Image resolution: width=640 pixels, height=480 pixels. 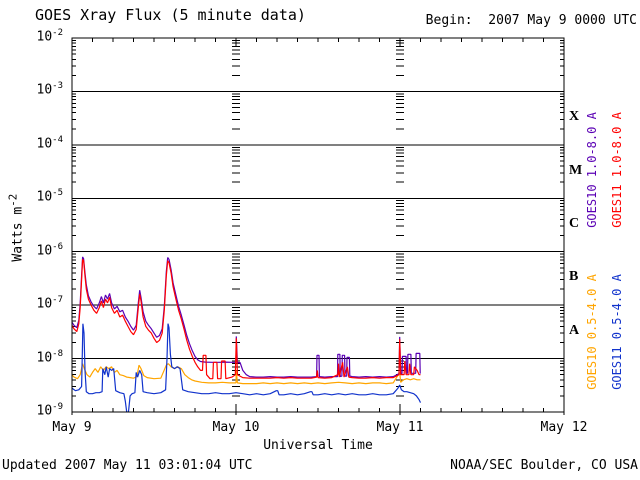 What do you see at coordinates (592, 332) in the screenshot?
I see `legend-goes10-0-5-4-0-a: GOES10 0.5-4.0 A` at bounding box center [592, 332].